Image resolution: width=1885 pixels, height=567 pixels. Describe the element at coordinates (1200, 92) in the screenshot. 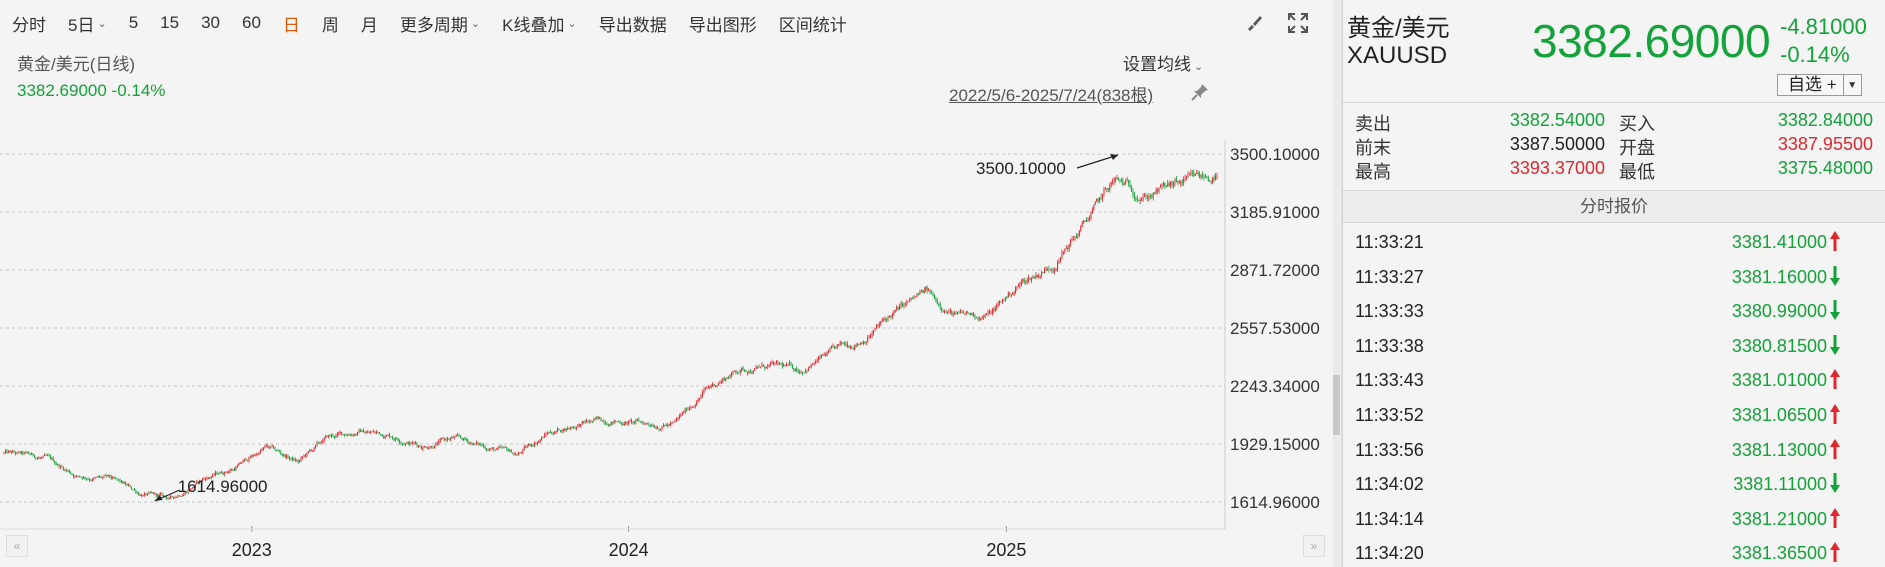

I see `pin-icon` at that location.